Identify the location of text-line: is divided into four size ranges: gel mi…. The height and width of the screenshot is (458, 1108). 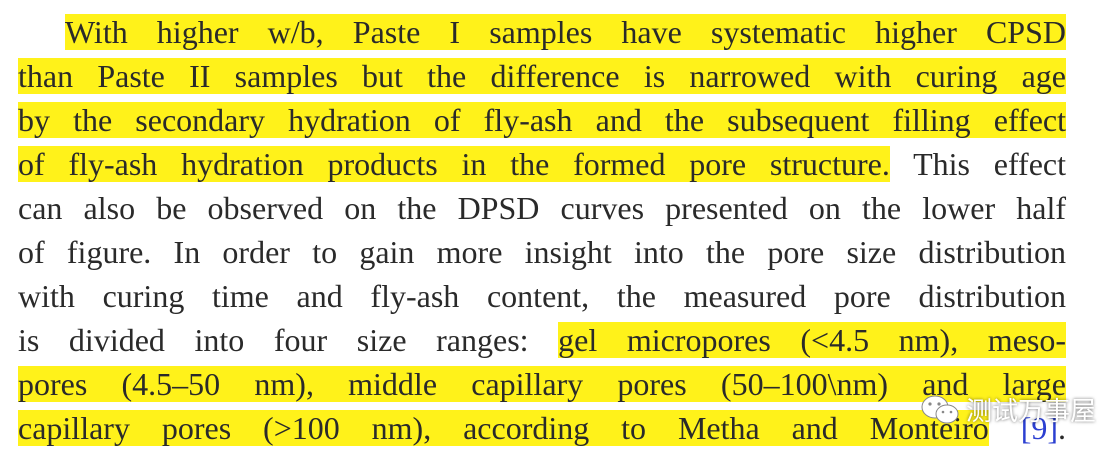
(542, 340).